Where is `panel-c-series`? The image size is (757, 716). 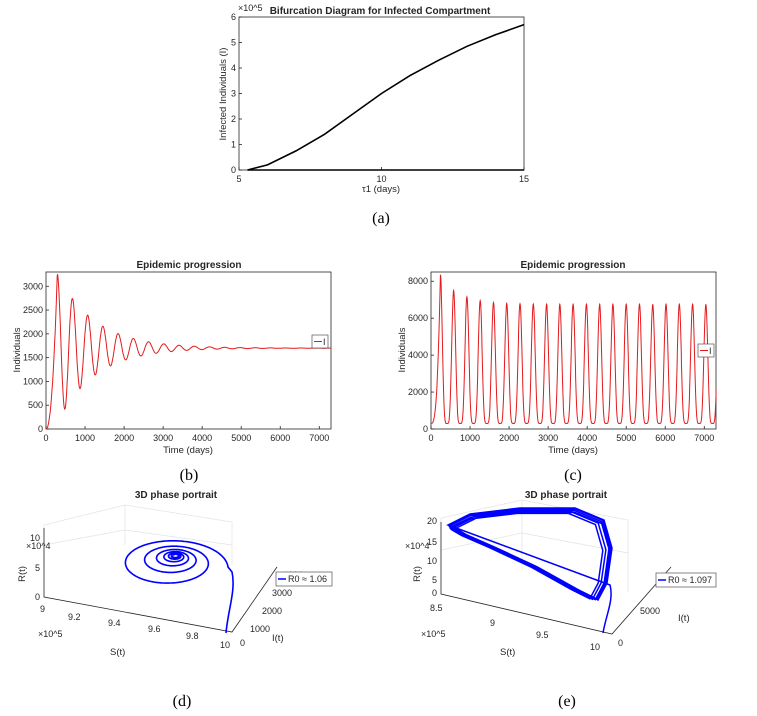 panel-c-series is located at coordinates (573, 349).